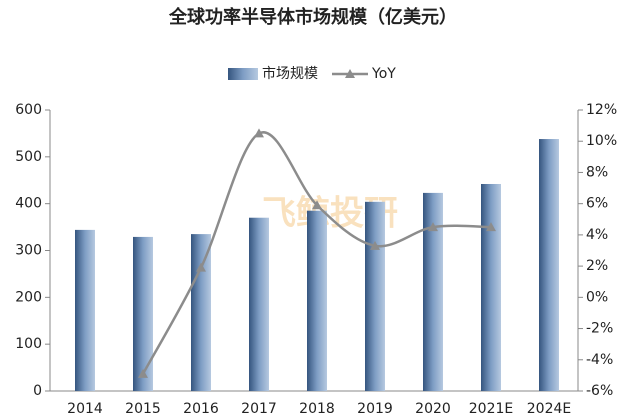 This screenshot has height=418, width=626. Describe the element at coordinates (201, 409) in the screenshot. I see `x-tick-label: 2016` at that location.